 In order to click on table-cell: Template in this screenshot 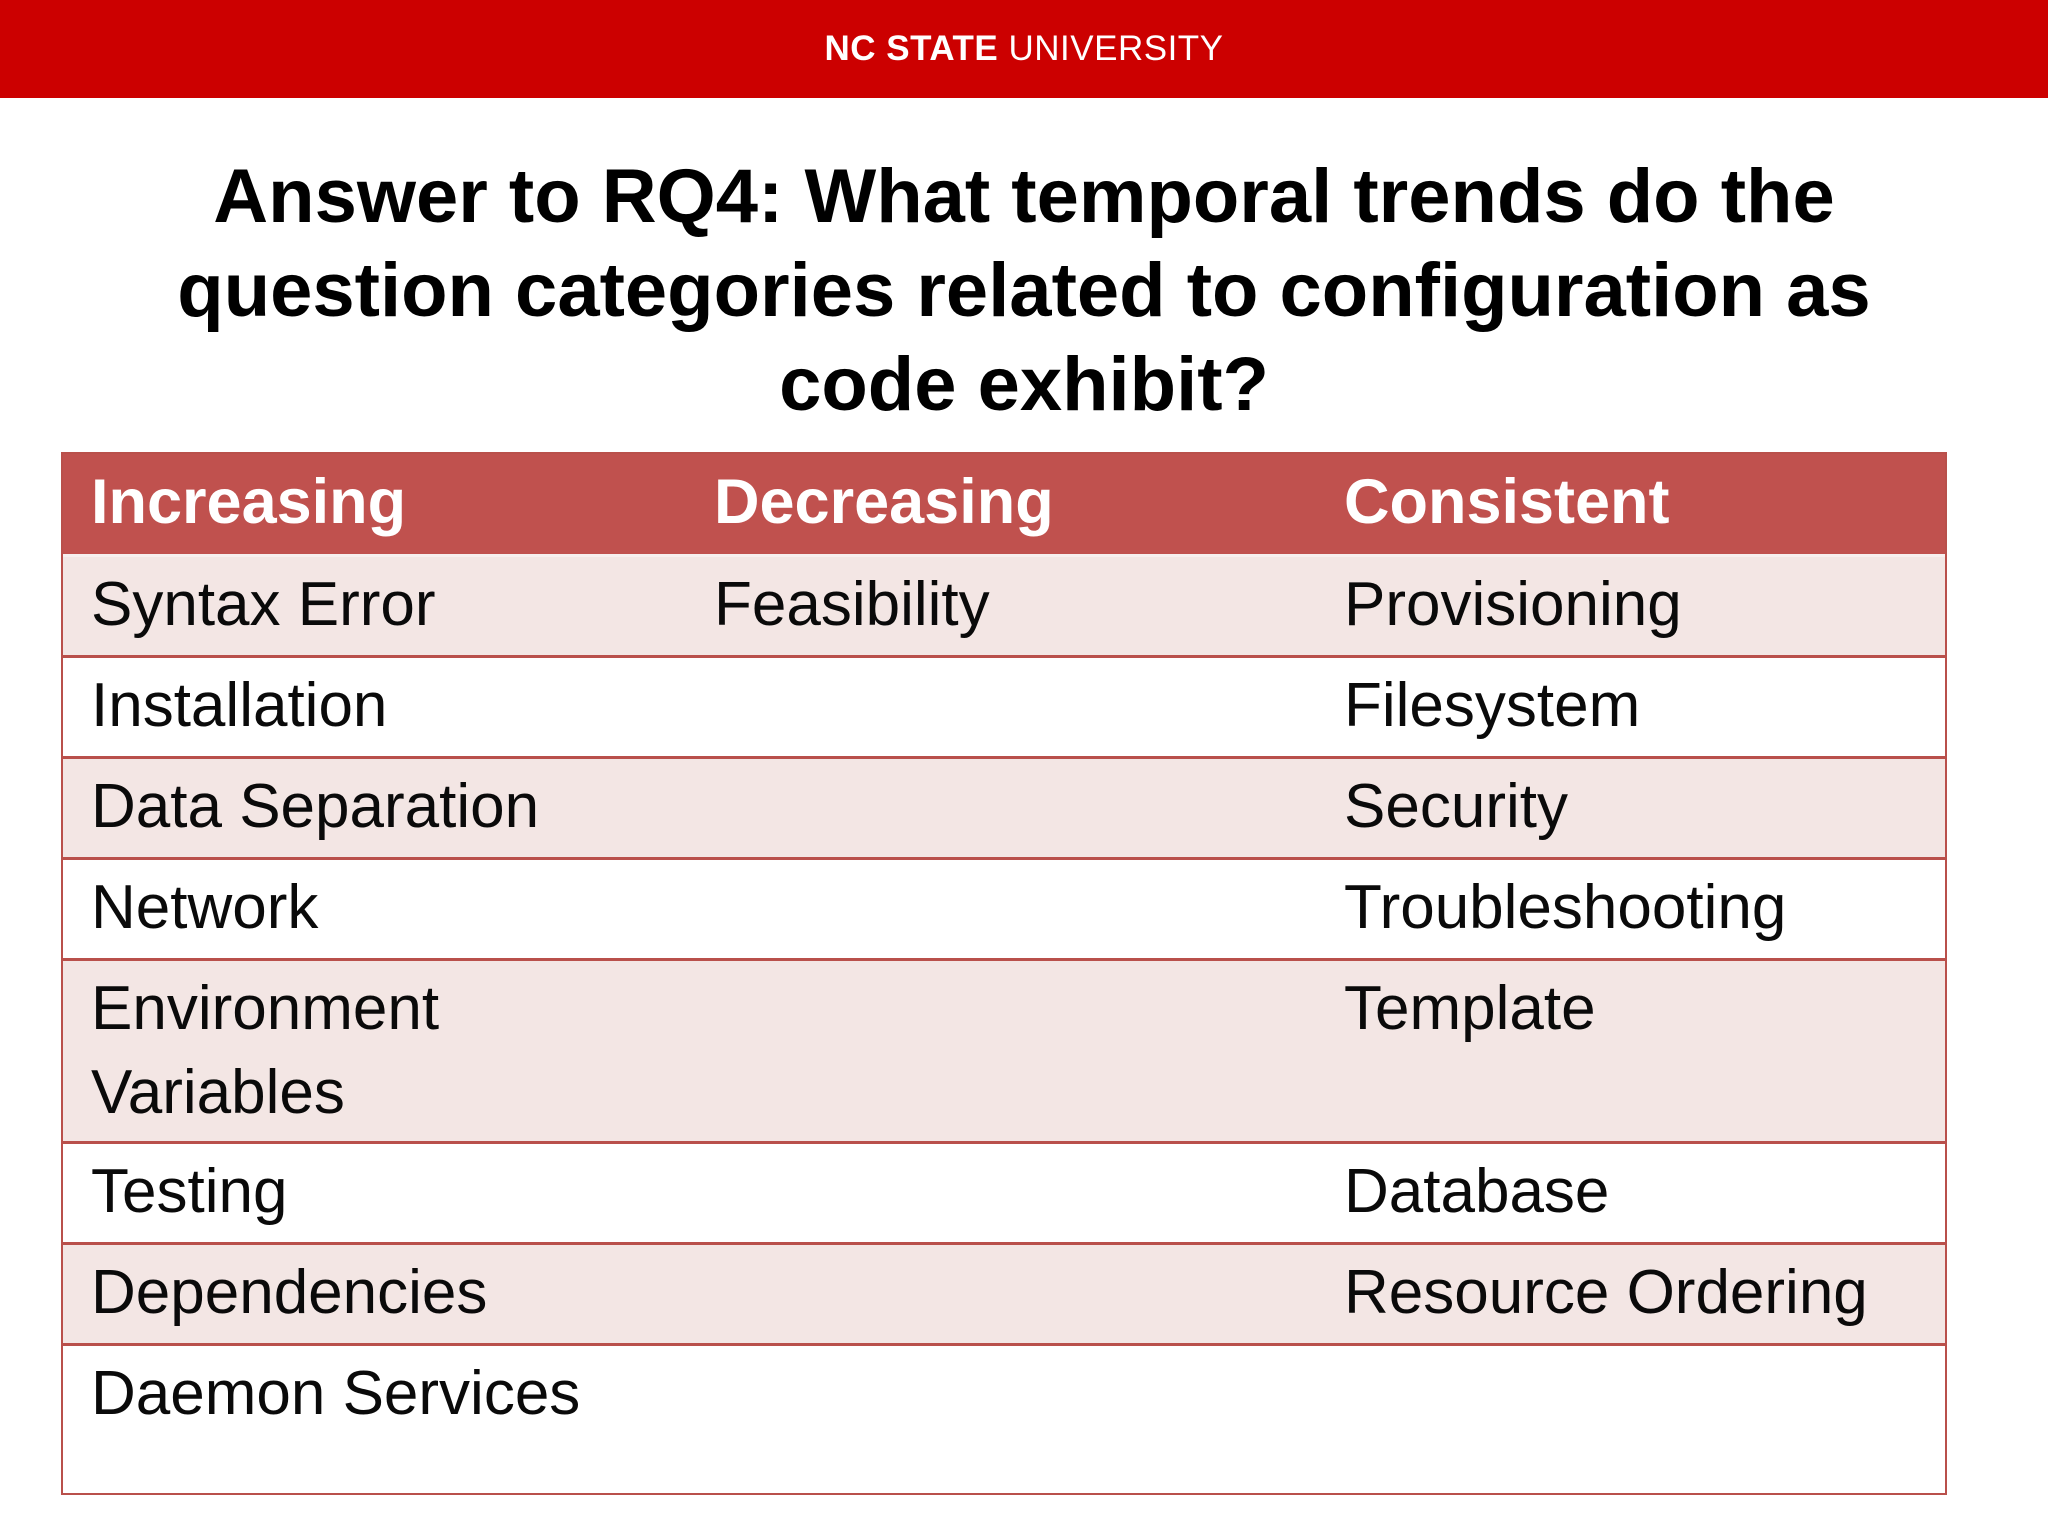, I will do `click(1470, 1008)`.